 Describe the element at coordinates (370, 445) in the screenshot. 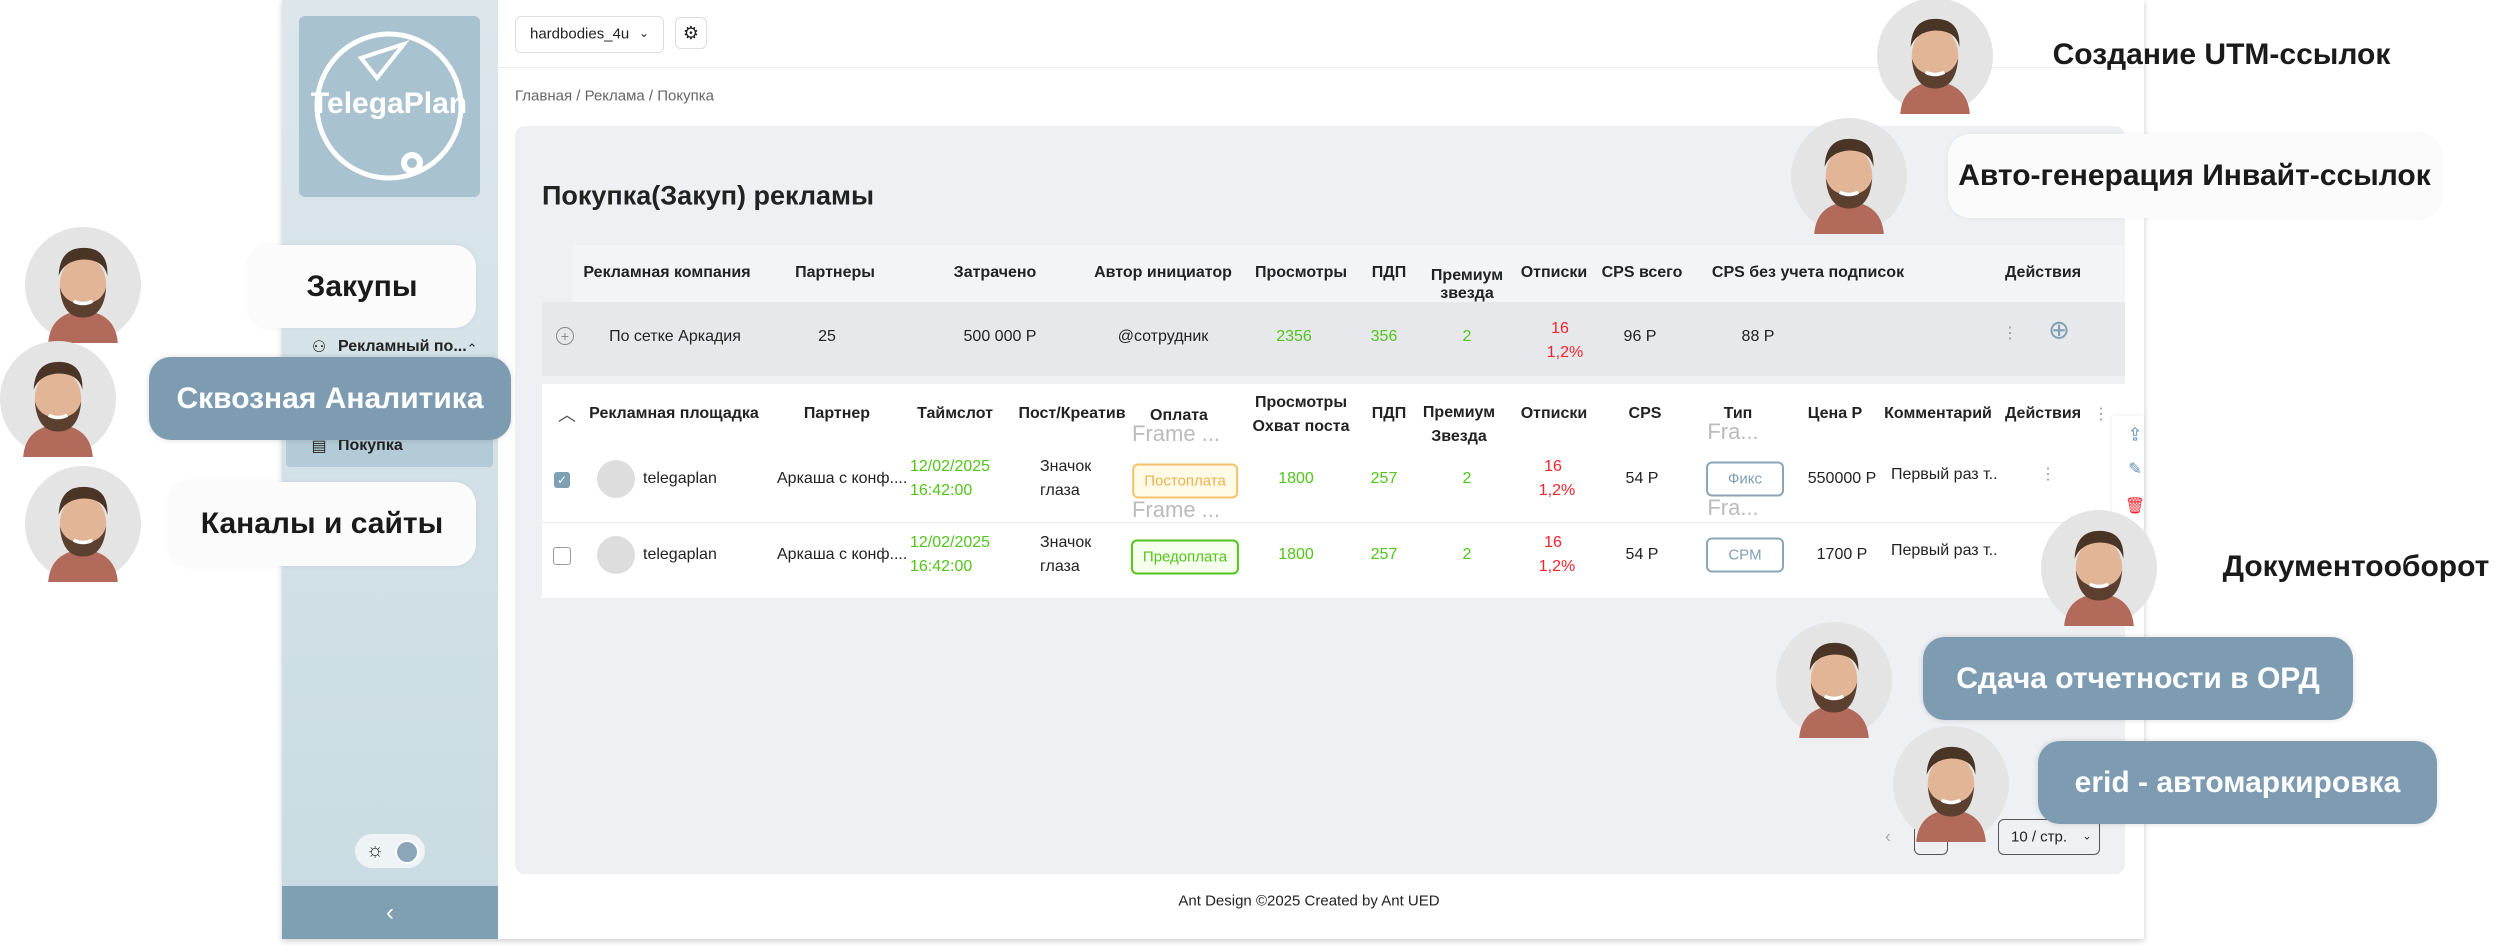

I see `menu-item: Покупка` at that location.